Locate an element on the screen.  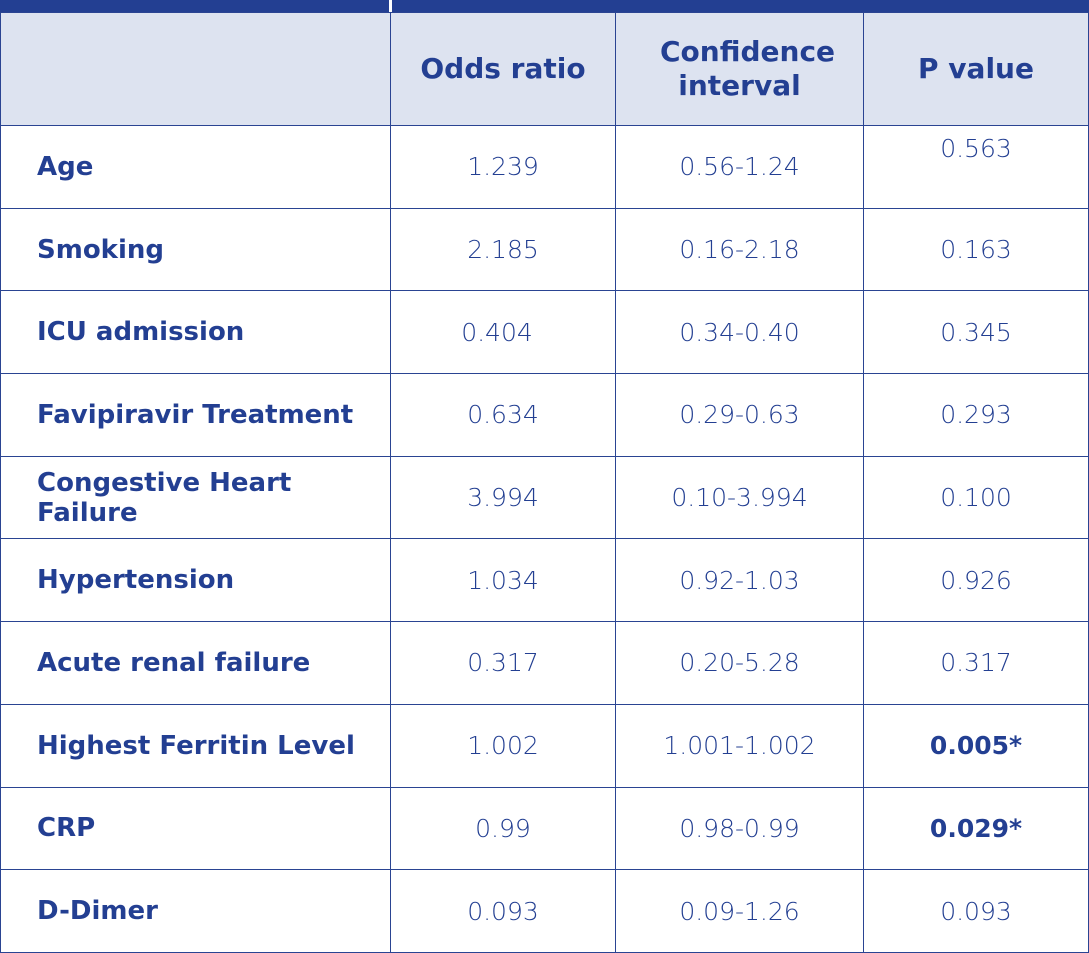
confidence-interval-cell: 0.20-5.28 is located at coordinates (739, 663).